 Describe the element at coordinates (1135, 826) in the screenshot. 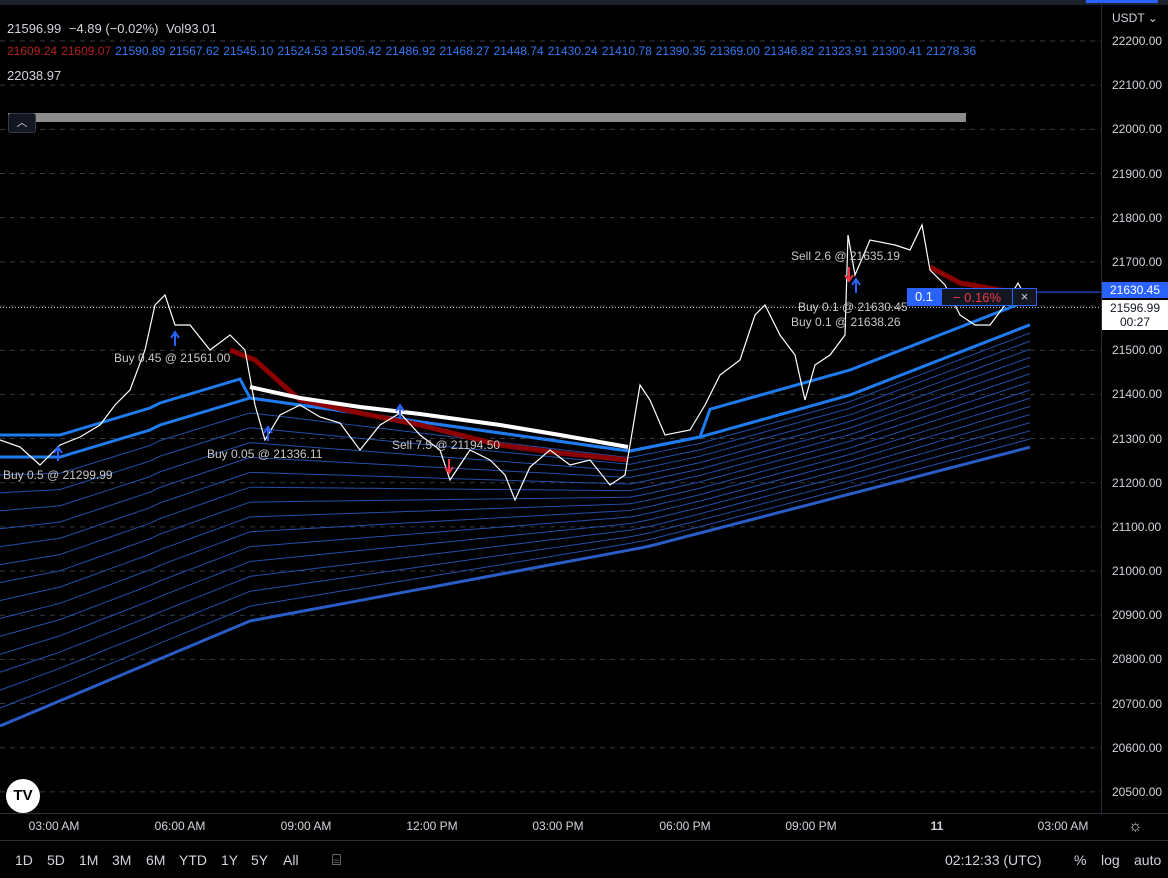

I see `gear-icon: ☼` at that location.